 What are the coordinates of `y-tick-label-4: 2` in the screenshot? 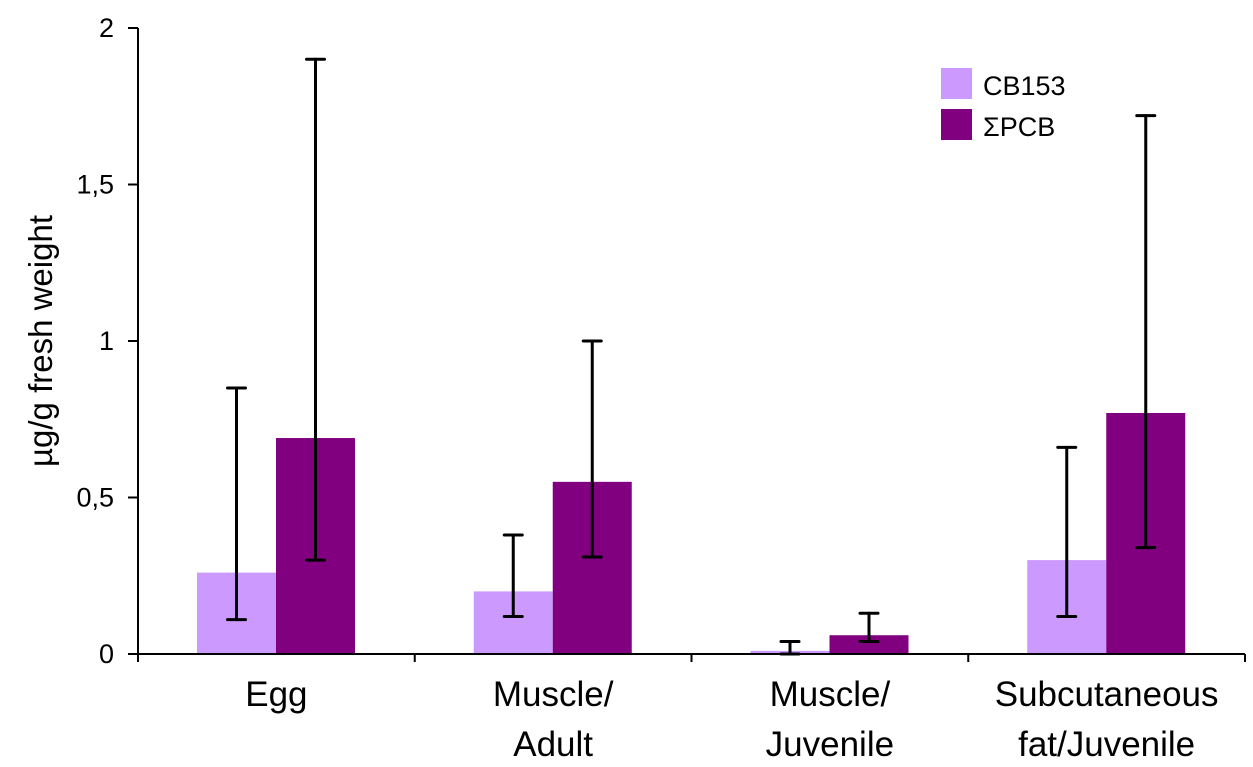 It's located at (106, 28).